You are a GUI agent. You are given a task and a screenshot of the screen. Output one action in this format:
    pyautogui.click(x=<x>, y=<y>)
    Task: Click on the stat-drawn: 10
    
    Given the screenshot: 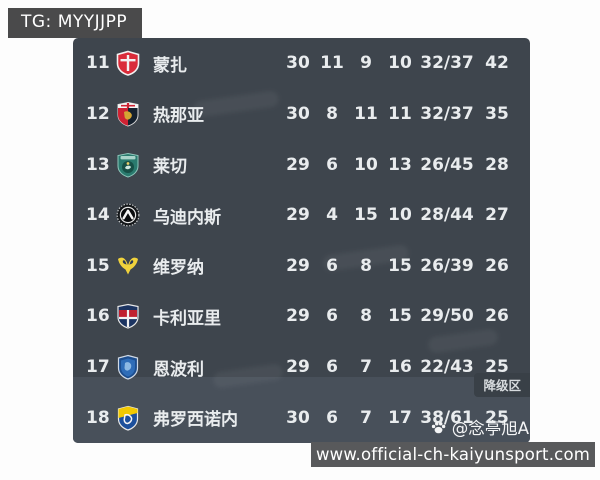 What is the action you would take?
    pyautogui.click(x=366, y=164)
    